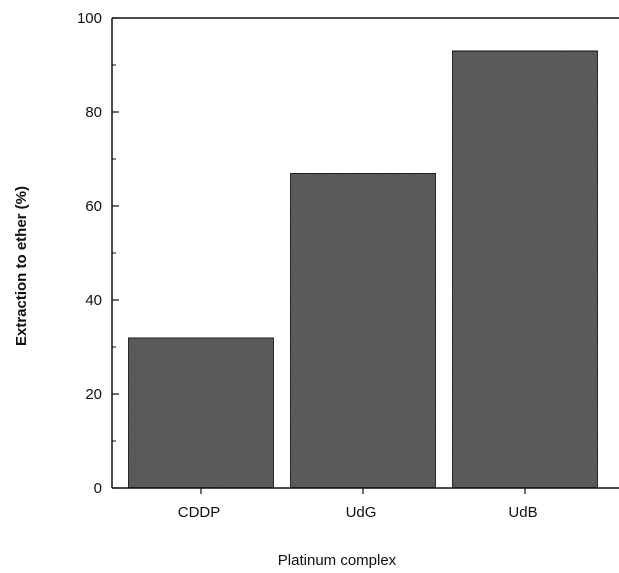  Describe the element at coordinates (93, 206) in the screenshot. I see `y-tick-label: 60` at that location.